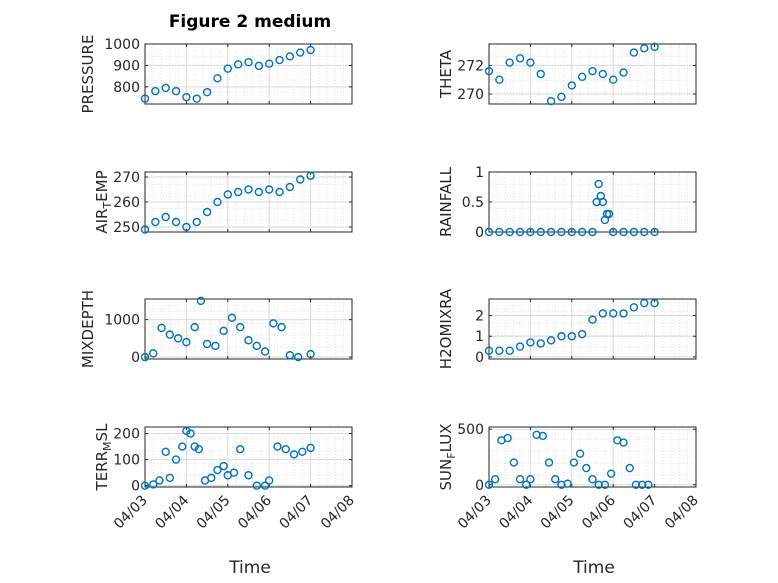  I want to click on y-axis-label: MIXDEPTH, so click(88, 329).